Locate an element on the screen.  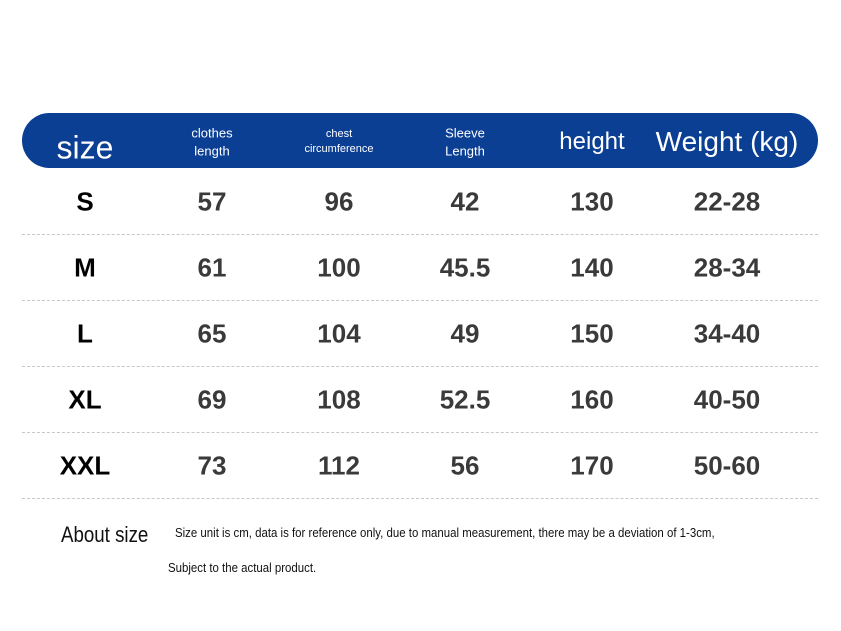
table-cell: 160 is located at coordinates (592, 399).